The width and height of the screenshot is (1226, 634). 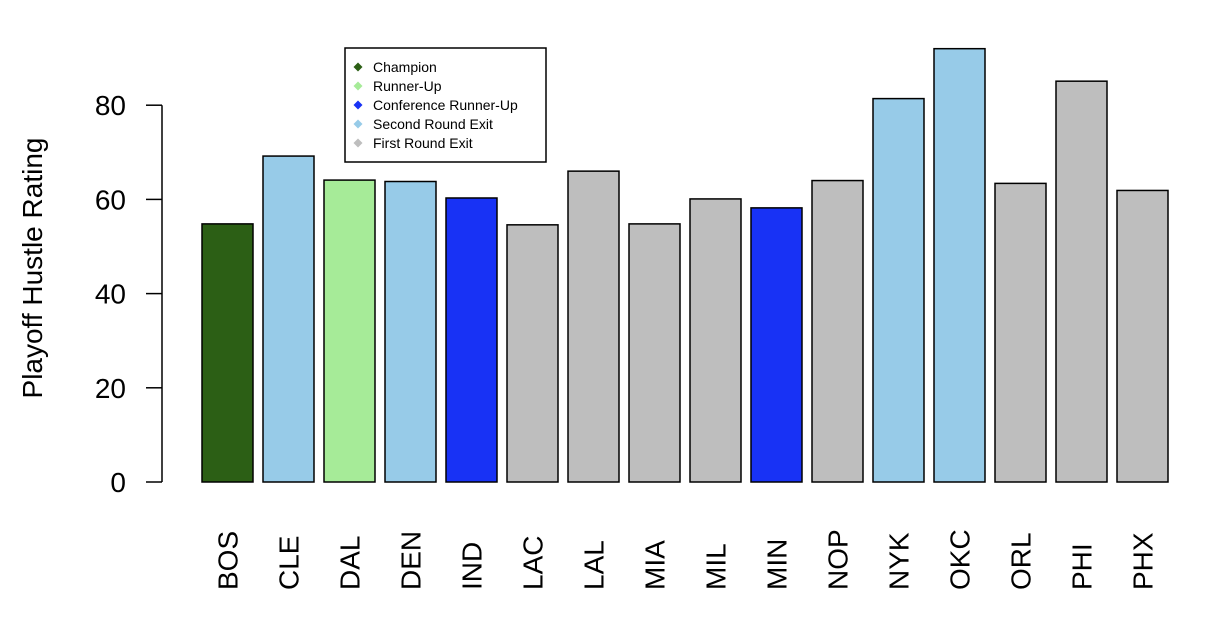 I want to click on bar-phi, so click(x=1081, y=281).